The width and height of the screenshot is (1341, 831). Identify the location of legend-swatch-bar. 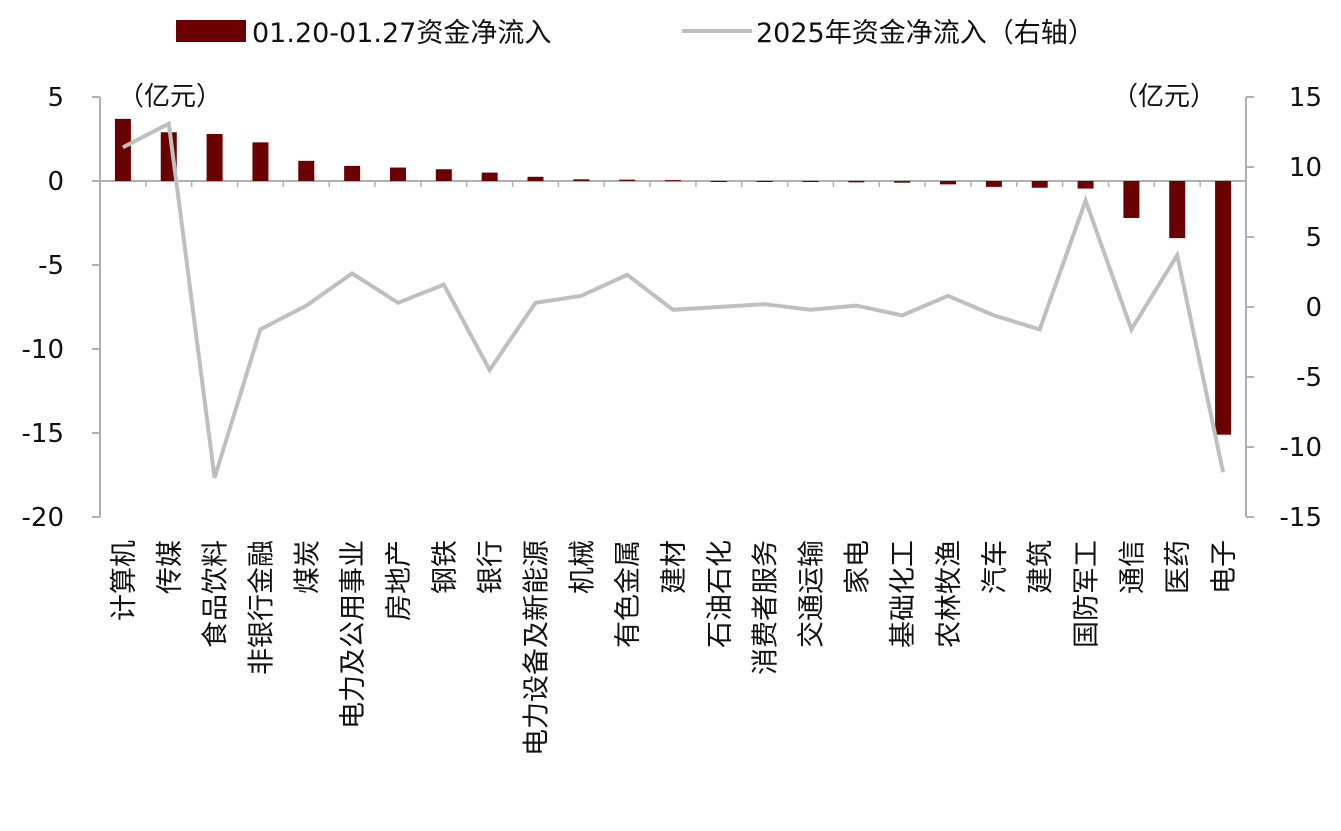
(211, 31).